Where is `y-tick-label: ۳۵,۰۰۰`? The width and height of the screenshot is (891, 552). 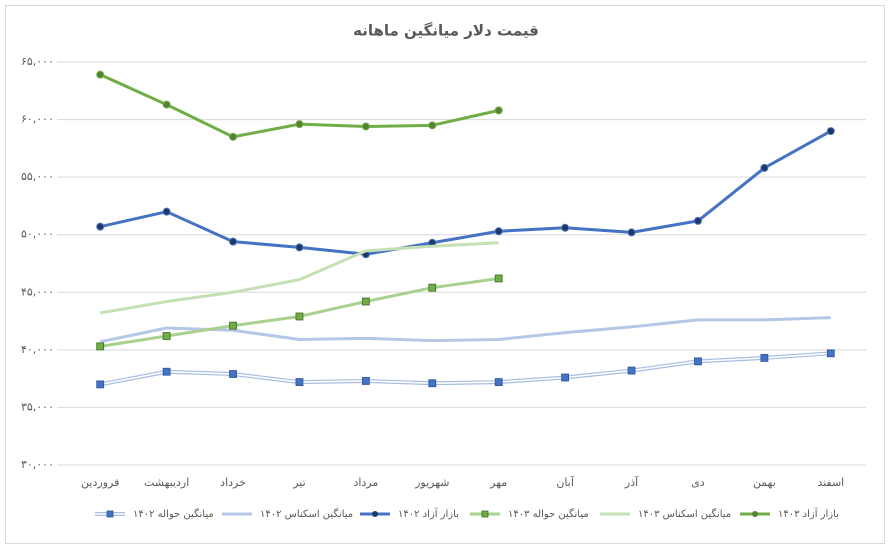 y-tick-label: ۳۵,۰۰۰ is located at coordinates (37, 406).